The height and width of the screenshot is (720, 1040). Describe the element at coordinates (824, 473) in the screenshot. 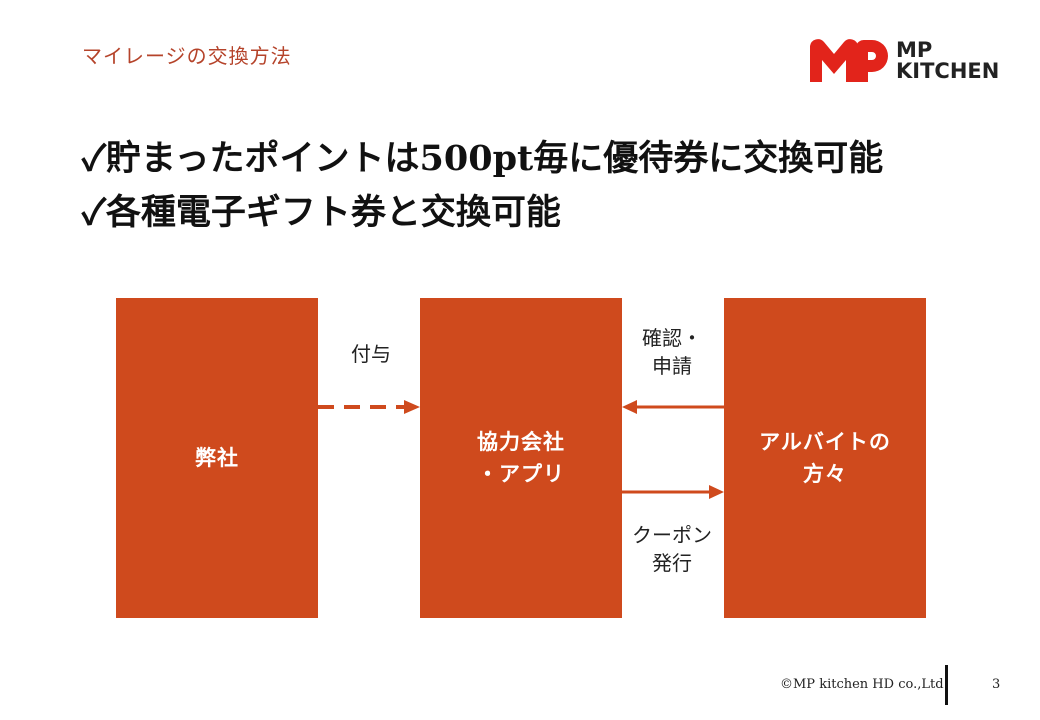

I see `box-label: 方々` at that location.